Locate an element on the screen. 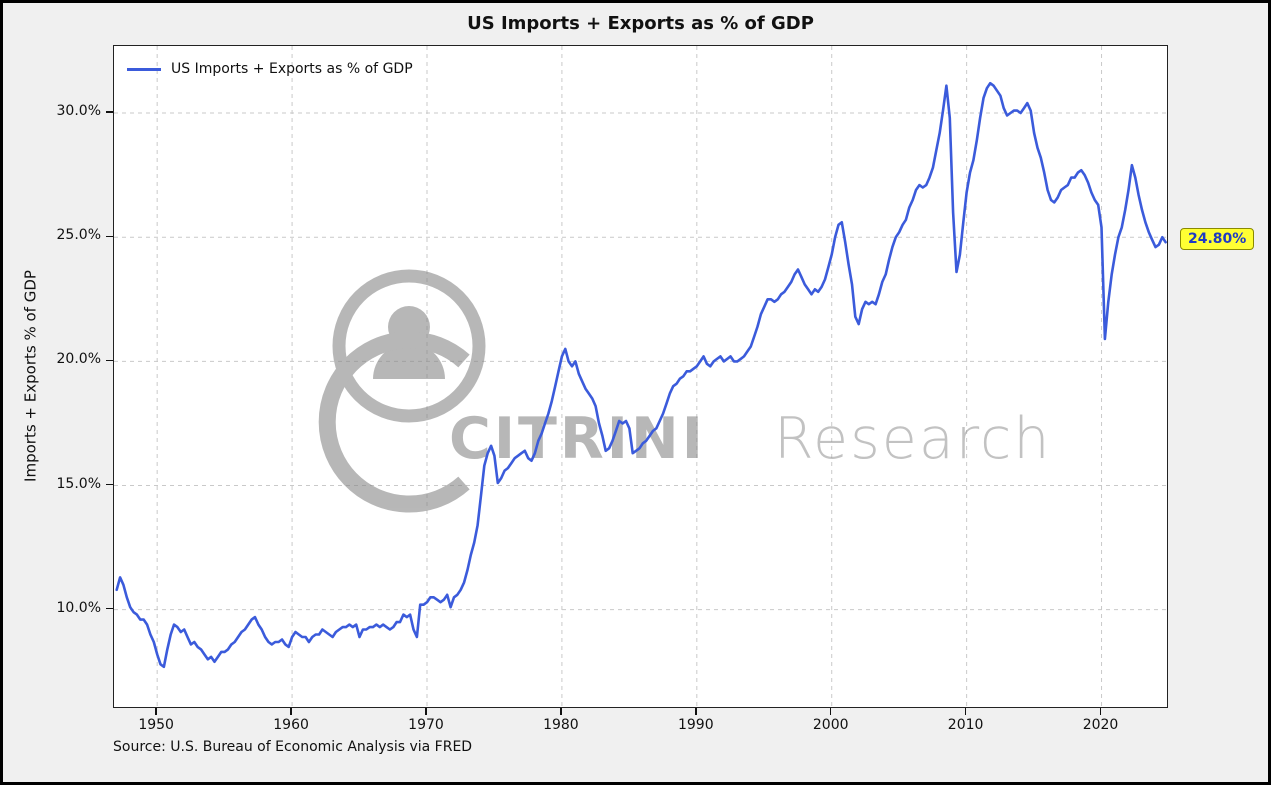  x-tick-label: 2020 is located at coordinates (1100, 725).